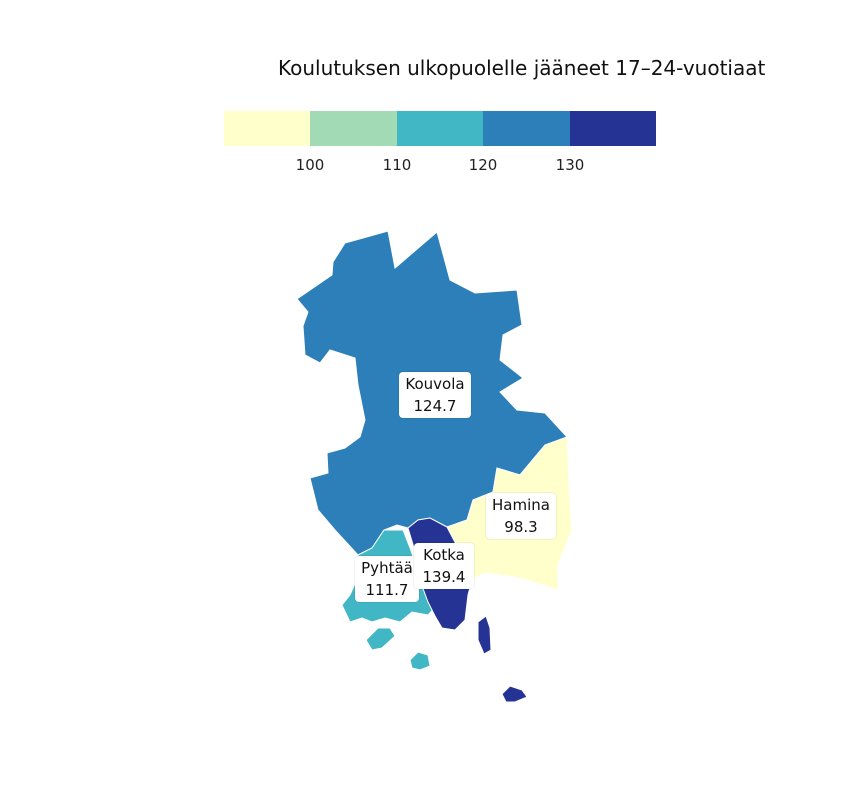 This screenshot has width=864, height=792. Describe the element at coordinates (435, 384) in the screenshot. I see `label-kouvola-name: Kouvola` at that location.